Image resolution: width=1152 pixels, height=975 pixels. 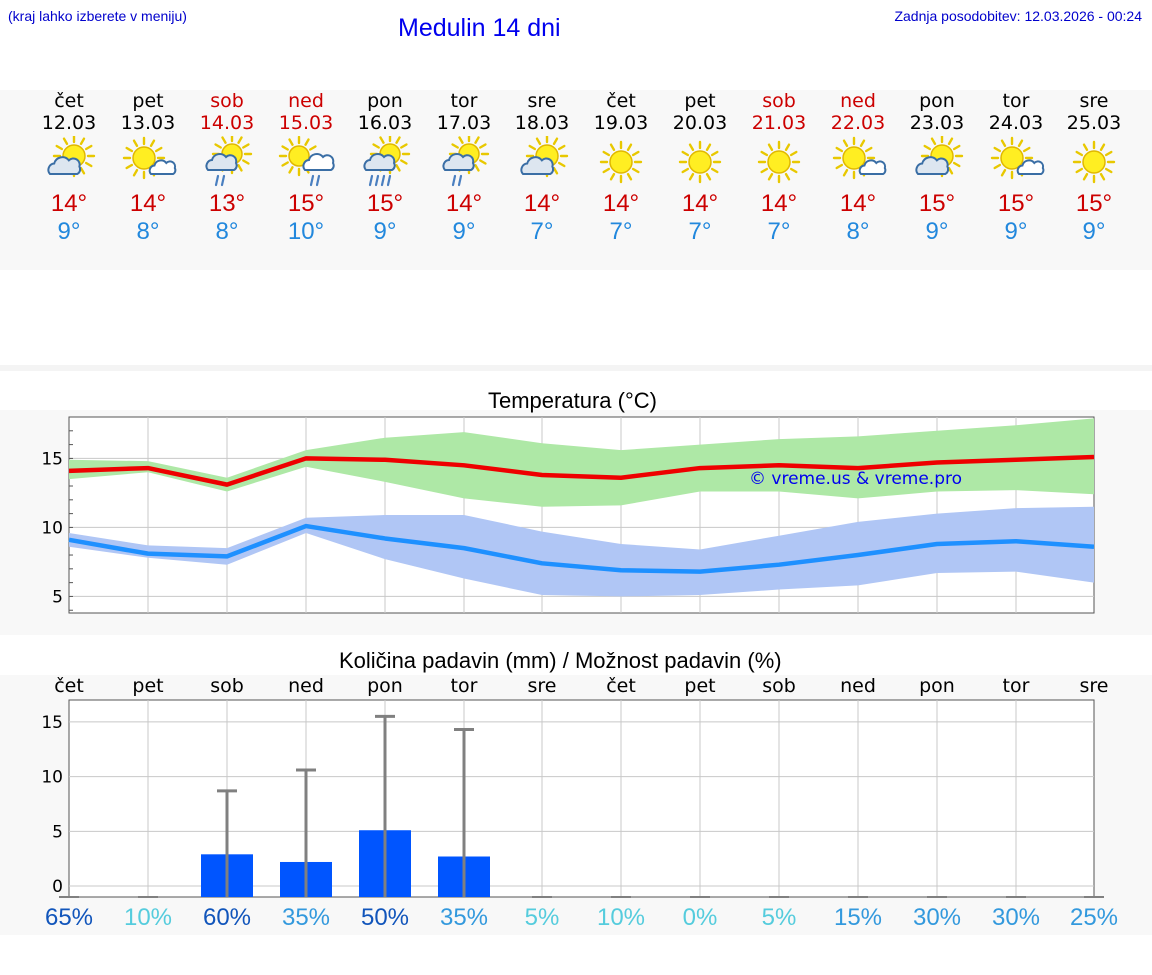 I want to click on page-title: Medulin 14 dni, so click(x=479, y=28).